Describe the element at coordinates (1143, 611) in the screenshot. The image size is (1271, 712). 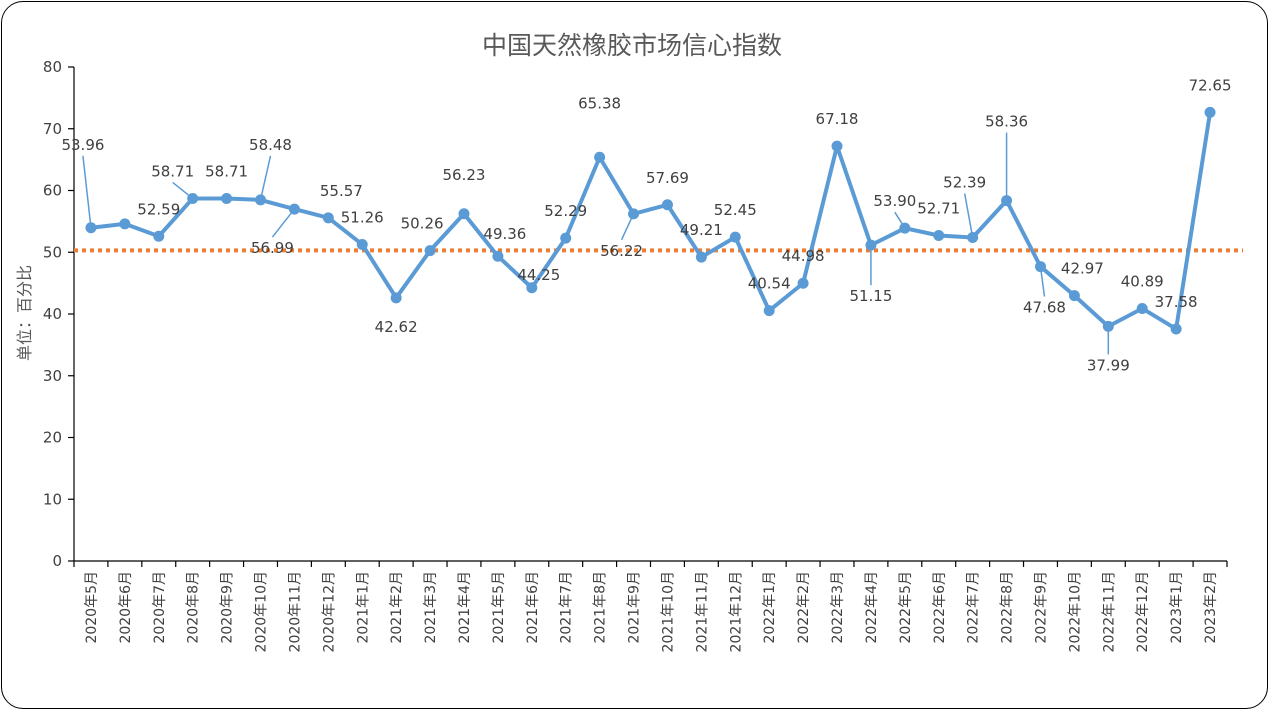
I see `x-tick-label: 2022年12月` at that location.